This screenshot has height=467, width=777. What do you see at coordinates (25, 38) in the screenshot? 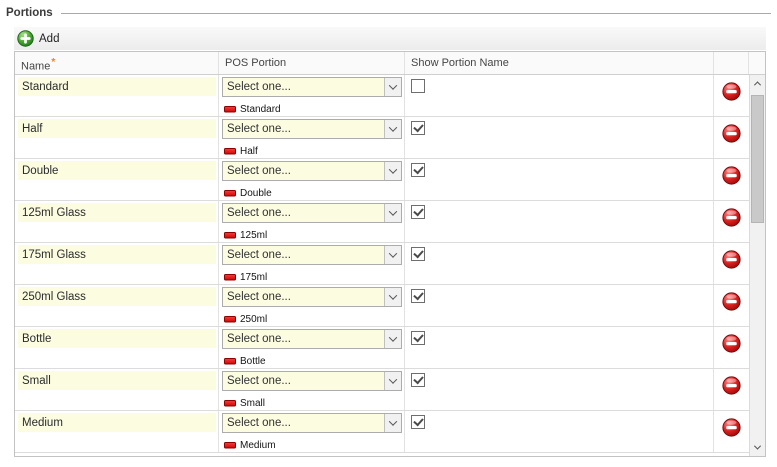
I see `add-icon` at bounding box center [25, 38].